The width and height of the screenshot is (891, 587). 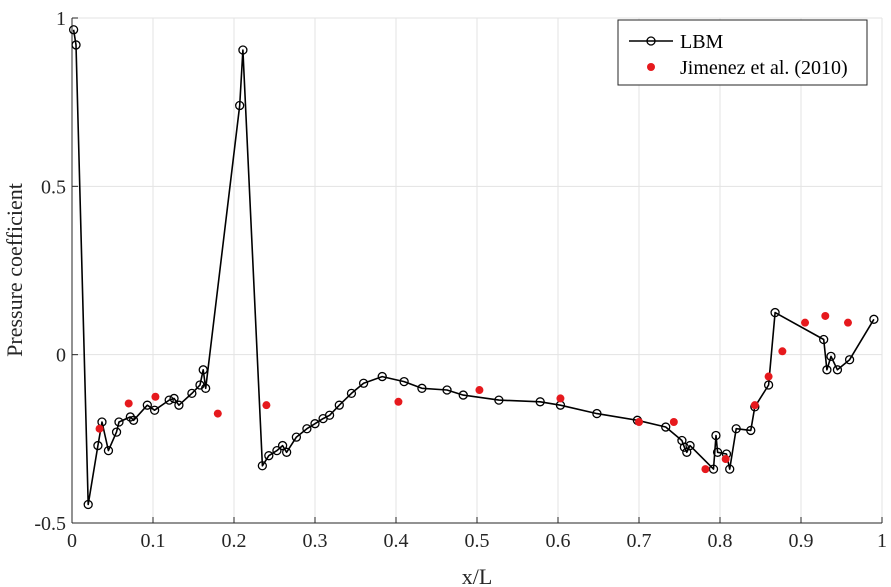 I want to click on y-tick-label: 0, so click(x=61, y=356).